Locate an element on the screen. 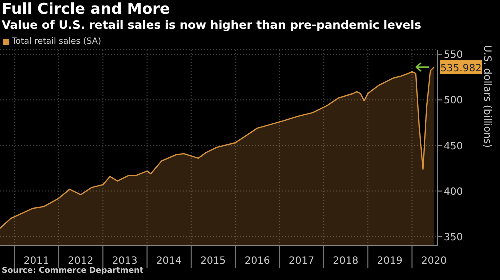 This screenshot has width=500, height=280. x-tick-label: 2014 is located at coordinates (169, 261).